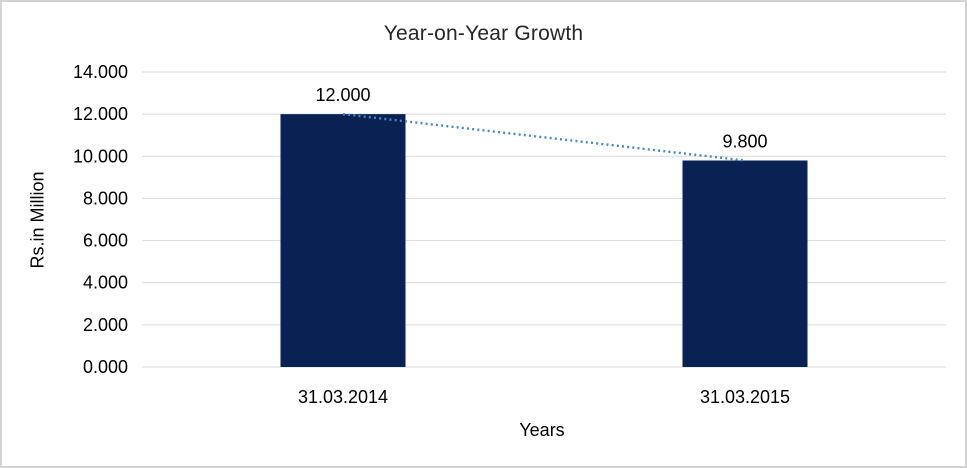 This screenshot has height=468, width=967. Describe the element at coordinates (483, 33) in the screenshot. I see `chart-title: Year-on-Year Growth` at that location.